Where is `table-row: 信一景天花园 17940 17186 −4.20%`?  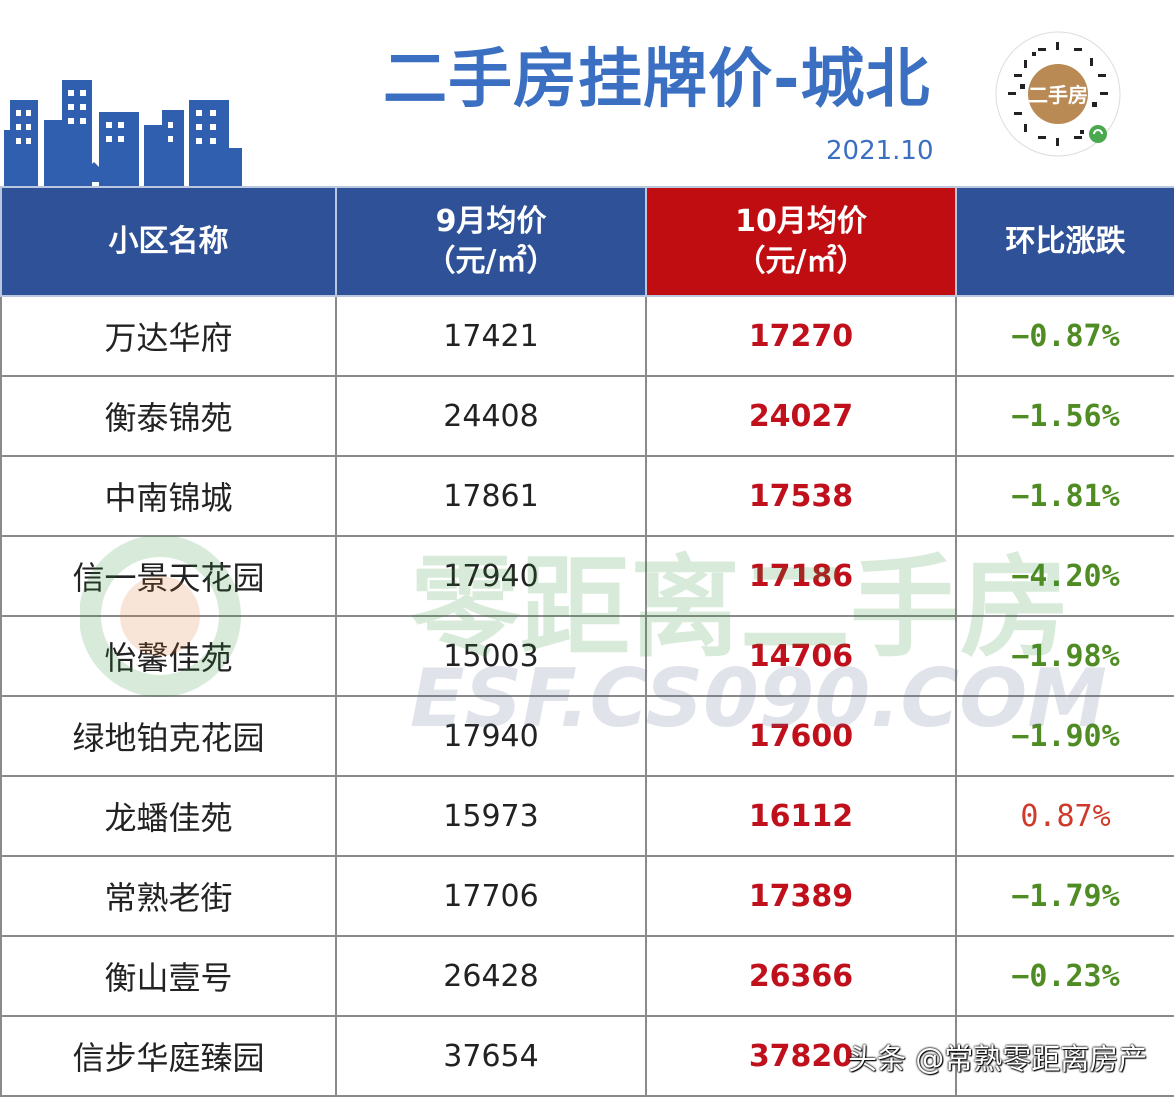
table-row: 信一景天花园 17940 17186 −4.20% is located at coordinates (587, 576).